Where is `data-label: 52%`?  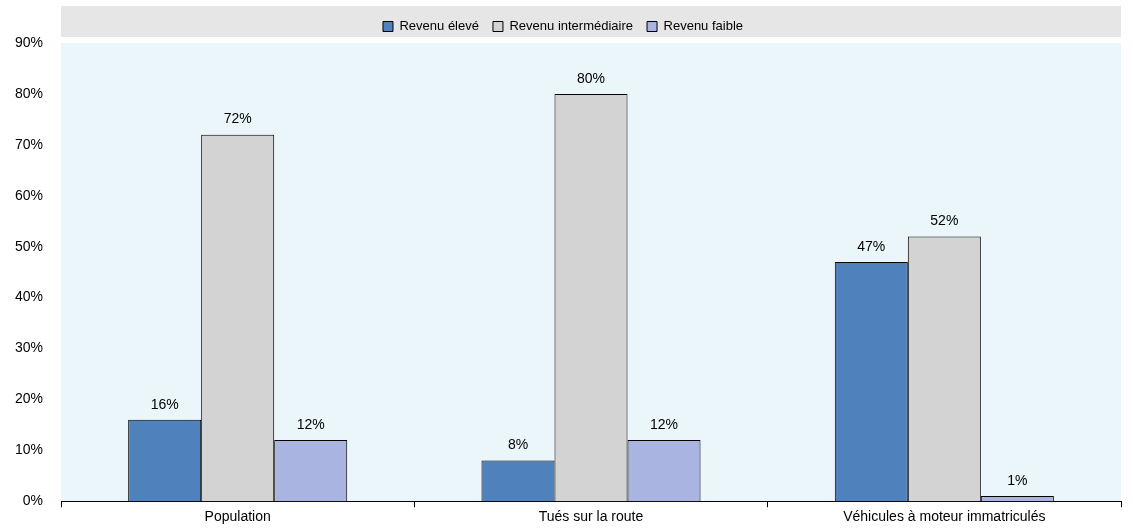
data-label: 52% is located at coordinates (944, 220).